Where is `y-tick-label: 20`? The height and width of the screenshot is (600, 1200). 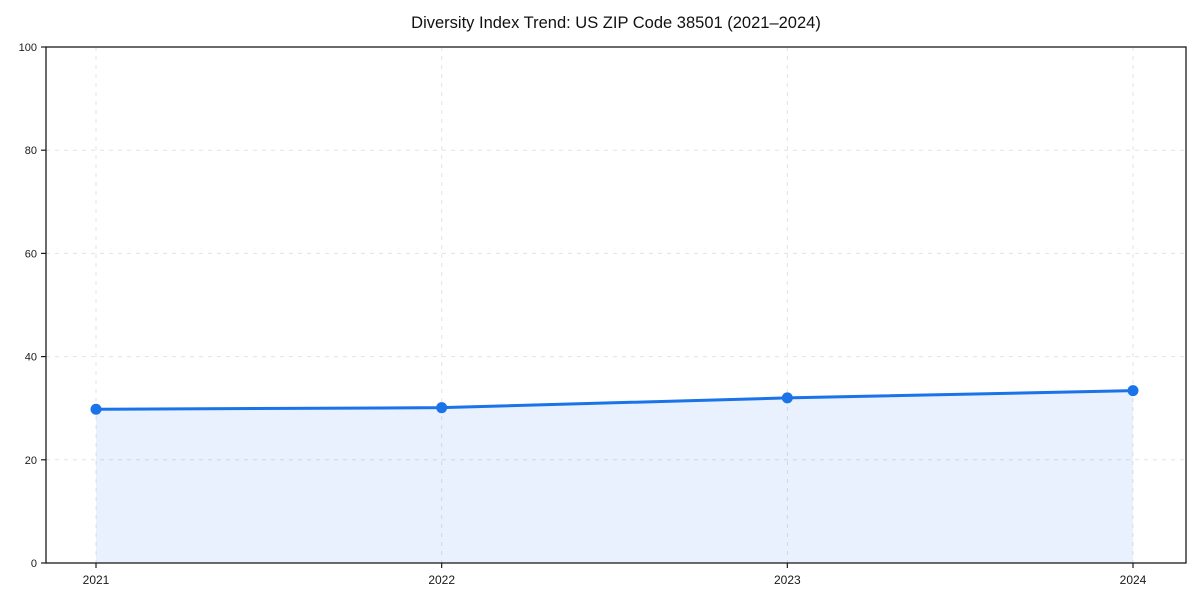 y-tick-label: 20 is located at coordinates (31, 461).